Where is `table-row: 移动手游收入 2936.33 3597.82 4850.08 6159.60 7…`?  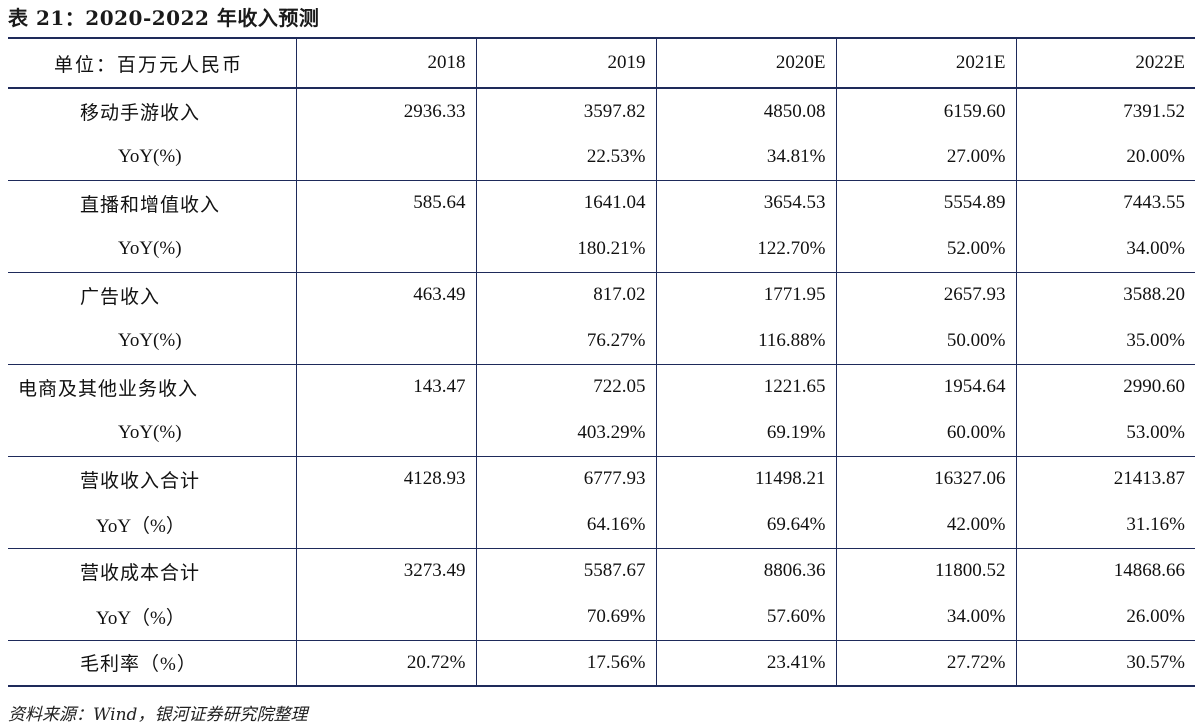 table-row: 移动手游收入 2936.33 3597.82 4850.08 6159.60 7… is located at coordinates (601, 111).